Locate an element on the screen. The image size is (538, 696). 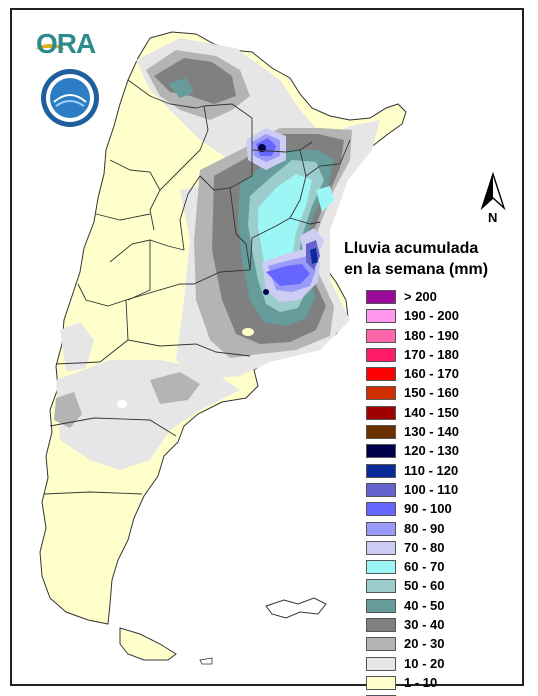
rain-90-100-center is located at coordinates (288, 275).